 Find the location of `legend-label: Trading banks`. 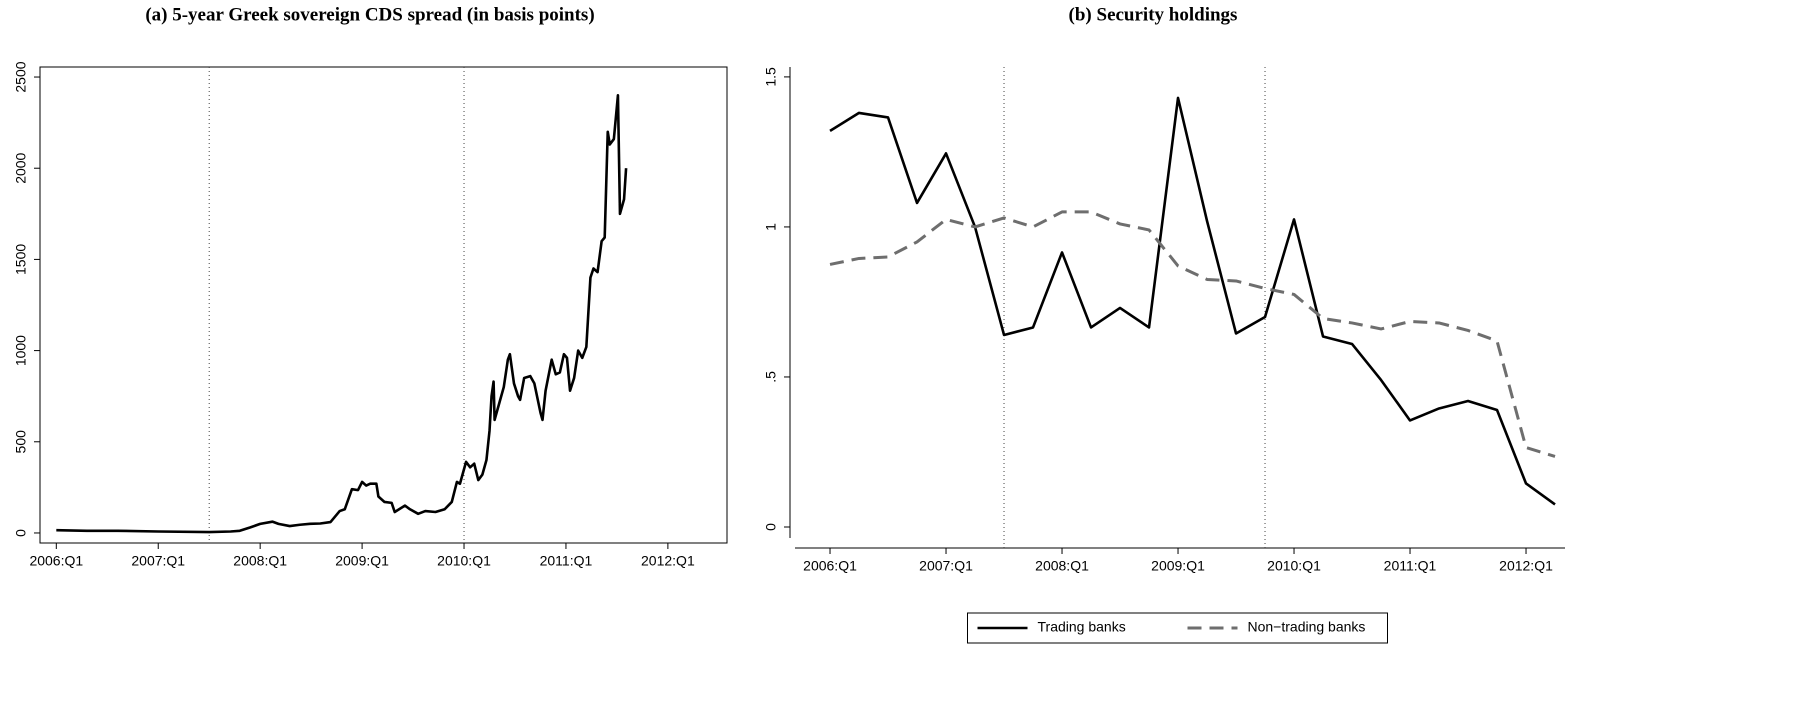

legend-label: Trading banks is located at coordinates (1082, 627).